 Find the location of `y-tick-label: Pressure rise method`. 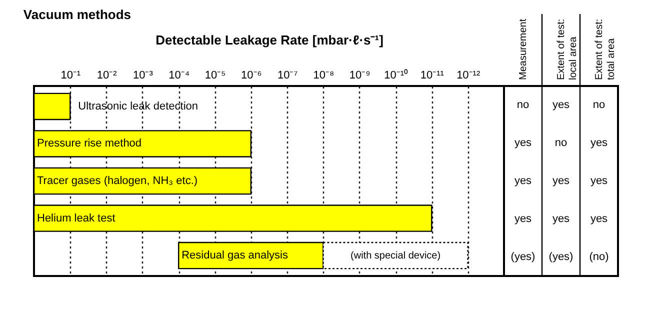

y-tick-label: Pressure rise method is located at coordinates (89, 144).